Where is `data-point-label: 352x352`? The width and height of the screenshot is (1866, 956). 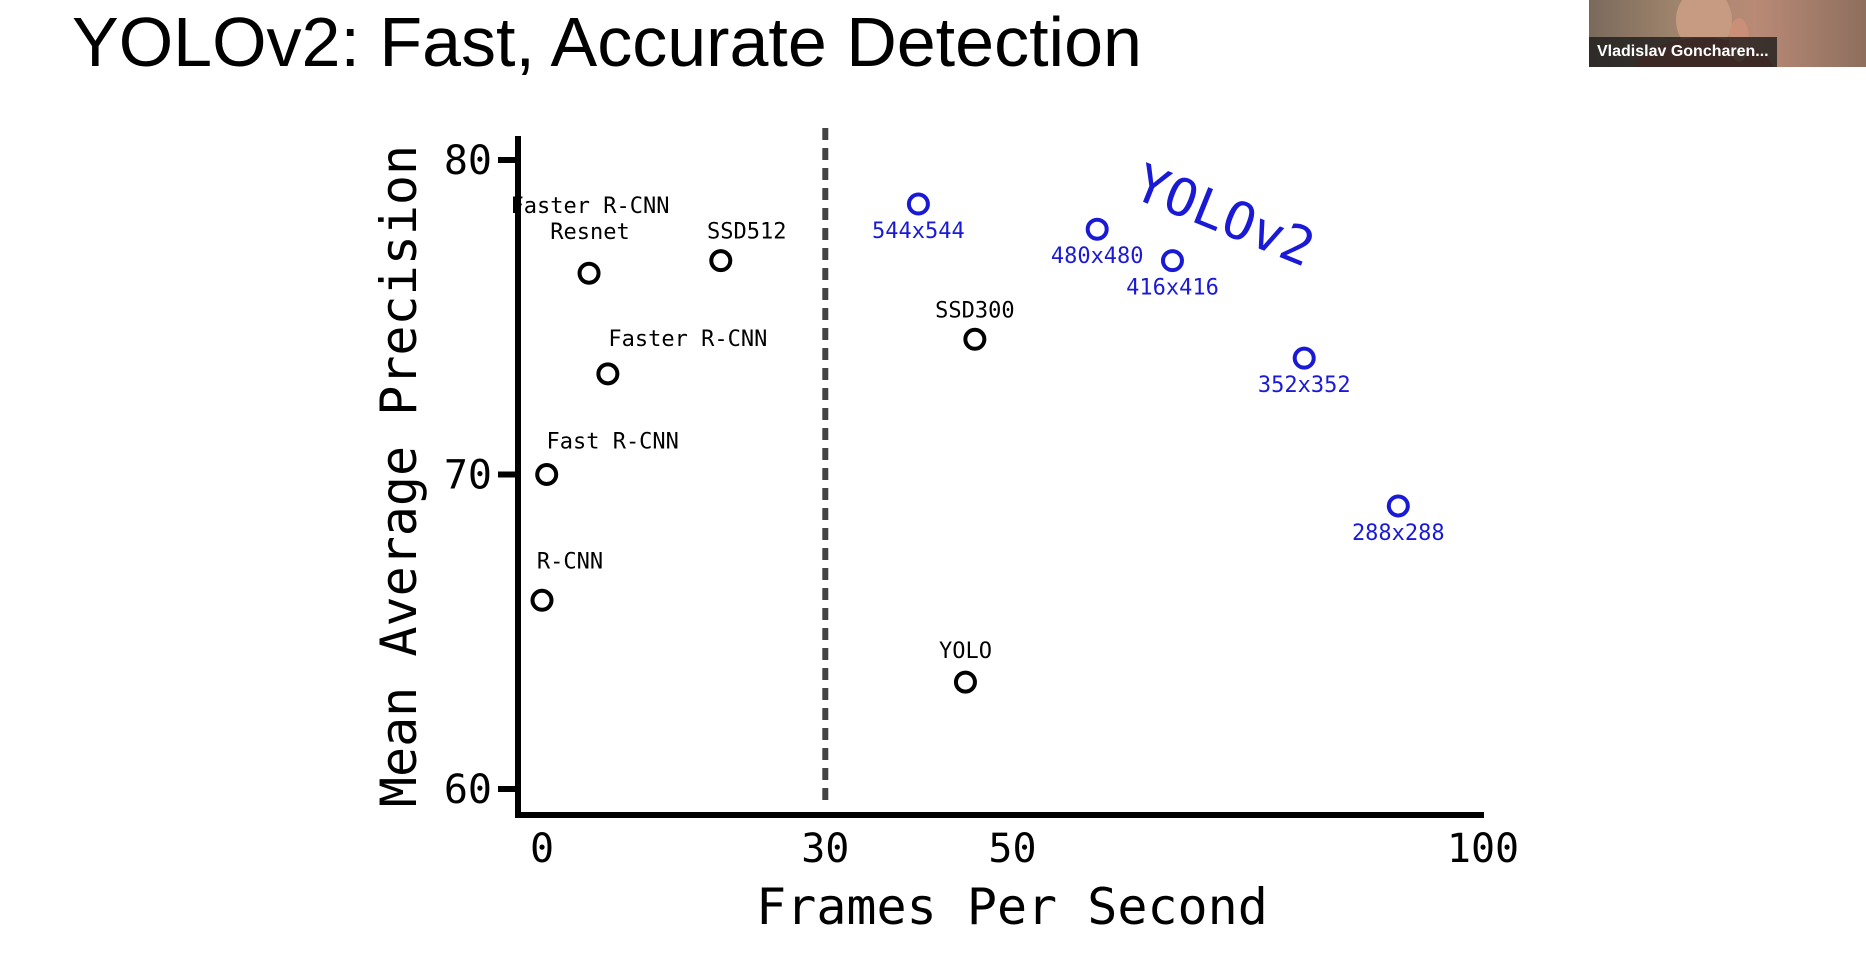 data-point-label: 352x352 is located at coordinates (1304, 385).